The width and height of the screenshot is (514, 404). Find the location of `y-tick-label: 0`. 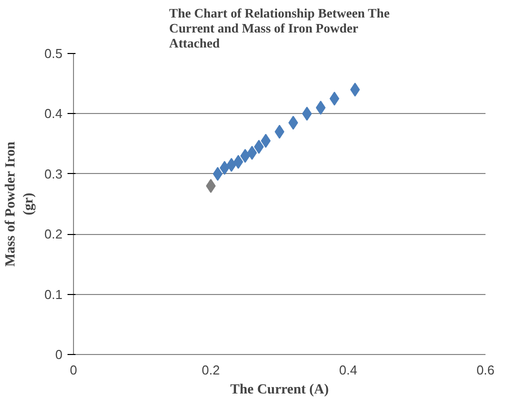

y-tick-label: 0 is located at coordinates (59, 354).